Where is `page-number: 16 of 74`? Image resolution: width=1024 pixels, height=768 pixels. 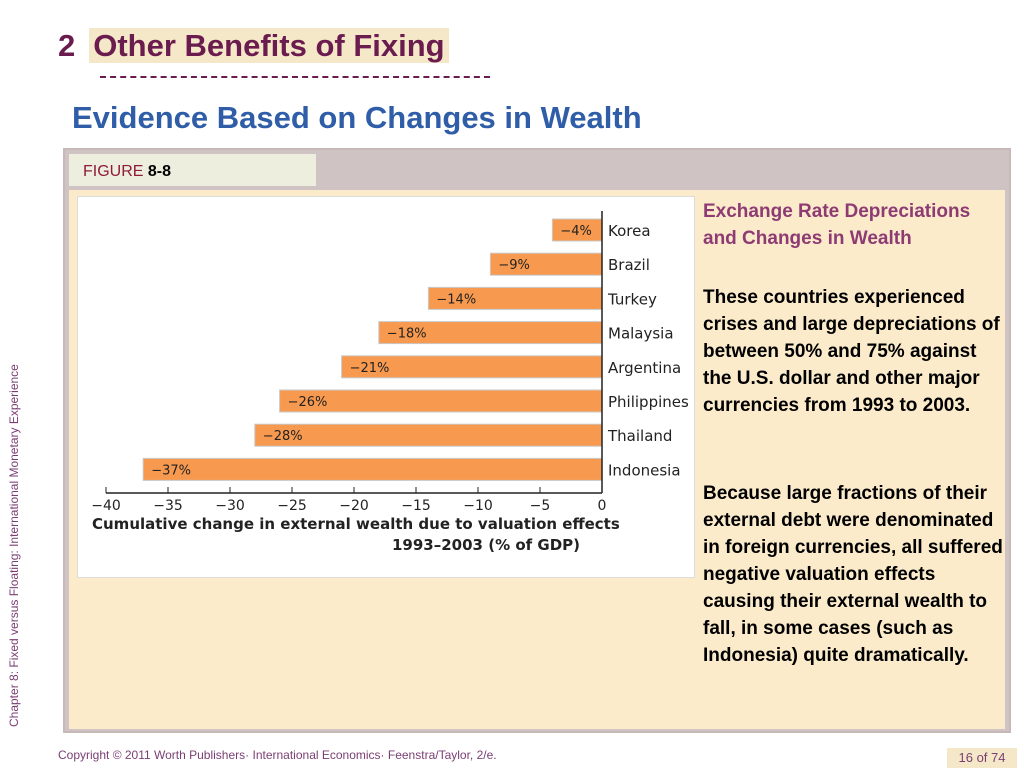
page-number: 16 of 74 is located at coordinates (982, 758).